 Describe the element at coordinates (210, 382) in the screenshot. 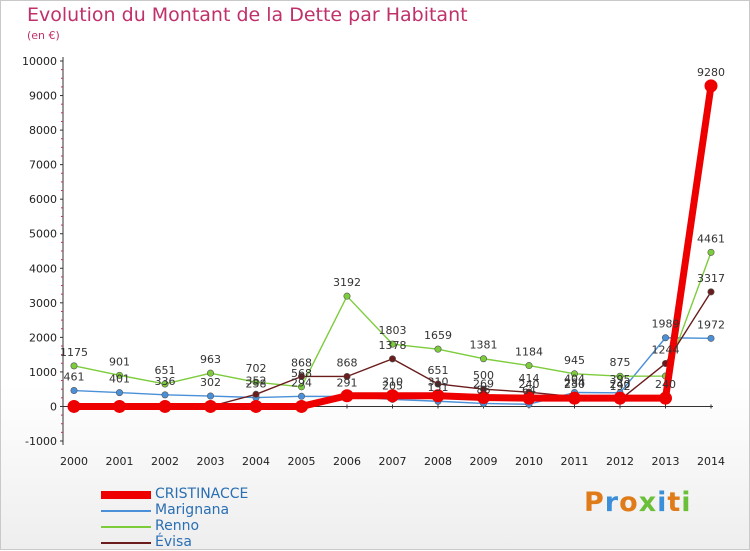

I see `data-label: 302` at that location.